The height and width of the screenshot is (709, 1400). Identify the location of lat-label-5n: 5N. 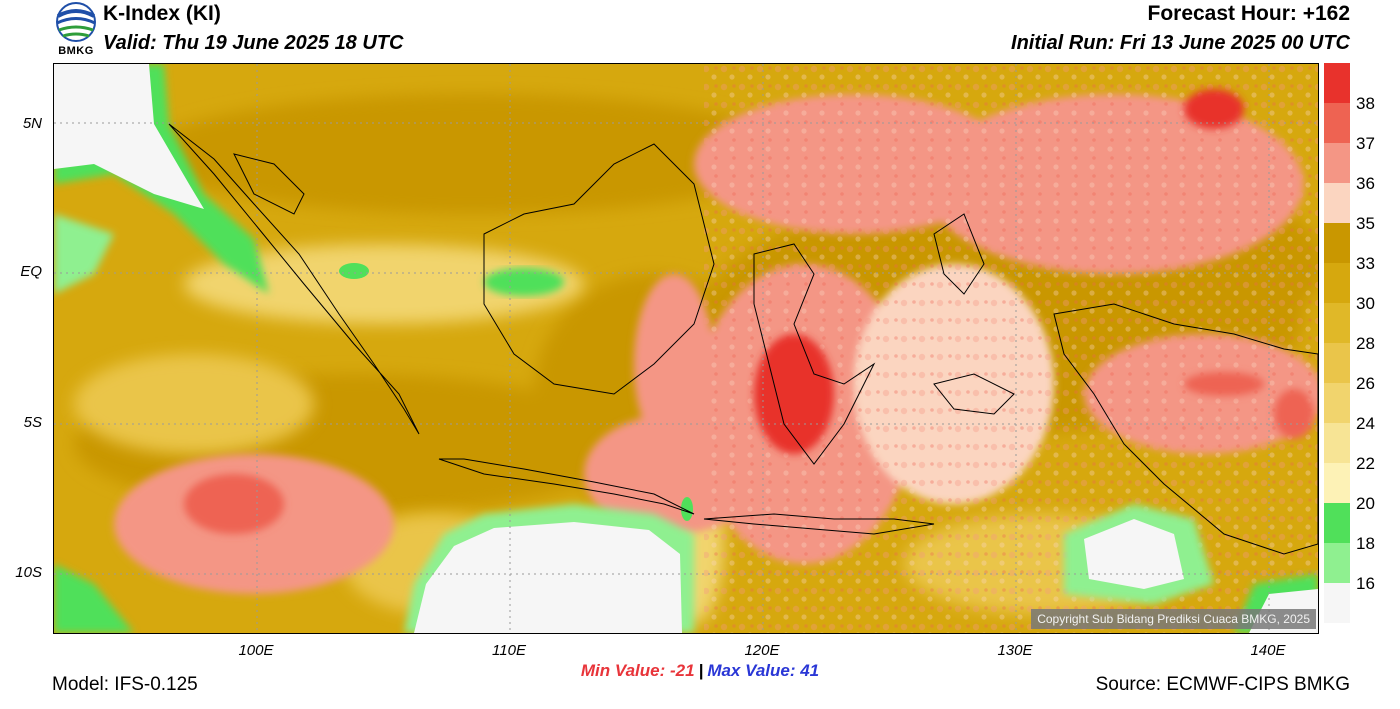
(32, 123).